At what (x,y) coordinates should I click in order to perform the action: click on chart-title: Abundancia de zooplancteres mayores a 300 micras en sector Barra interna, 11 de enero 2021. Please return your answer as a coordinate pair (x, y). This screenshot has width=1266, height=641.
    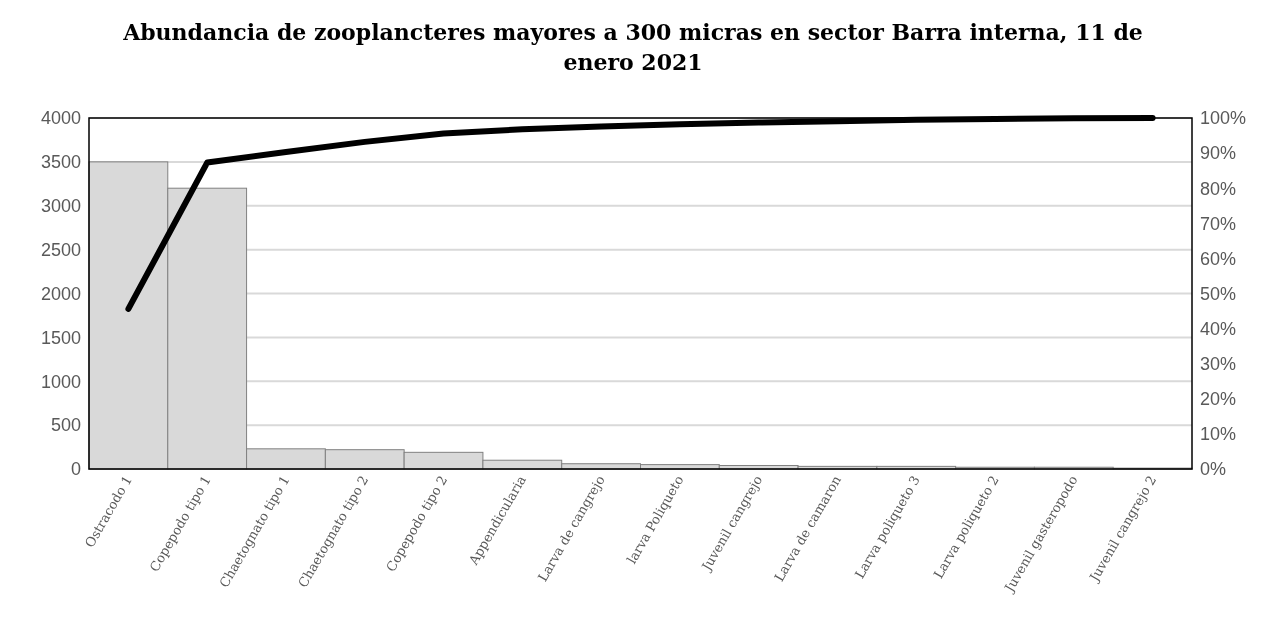
    Looking at the image, I should click on (632, 47).